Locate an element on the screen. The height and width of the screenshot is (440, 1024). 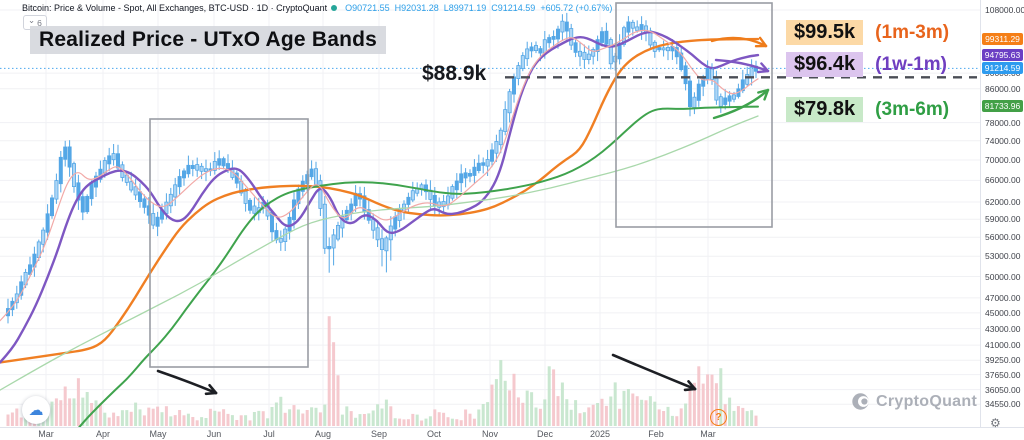
price-axis-label: 43000.00 is located at coordinates (1003, 328).